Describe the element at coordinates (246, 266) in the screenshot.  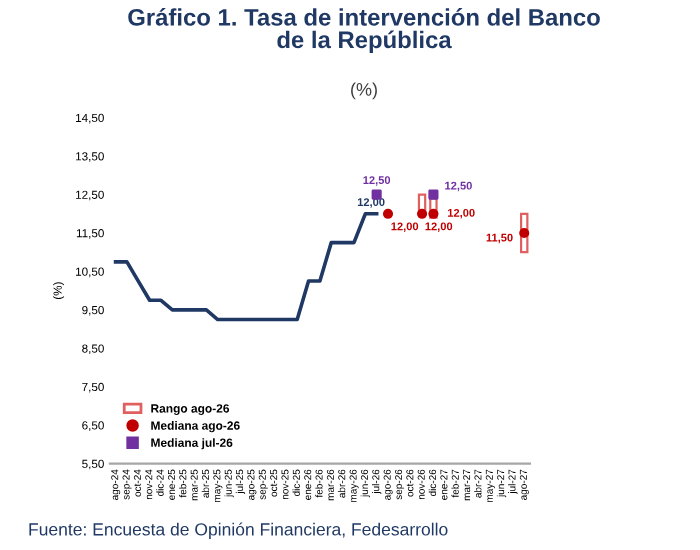
I see `line-series` at that location.